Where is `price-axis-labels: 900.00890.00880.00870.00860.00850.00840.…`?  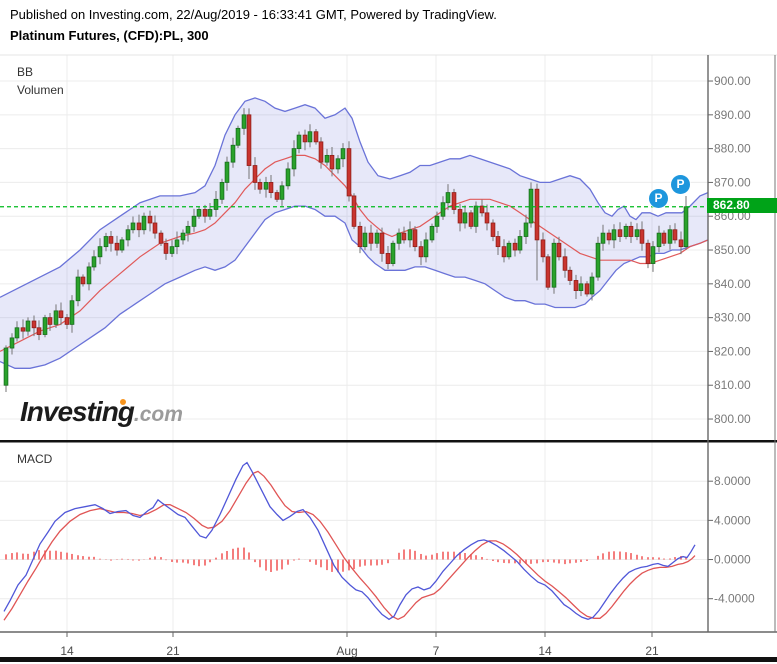
price-axis-labels: 900.00890.00880.00870.00860.00850.00840.… is located at coordinates (731, 340).